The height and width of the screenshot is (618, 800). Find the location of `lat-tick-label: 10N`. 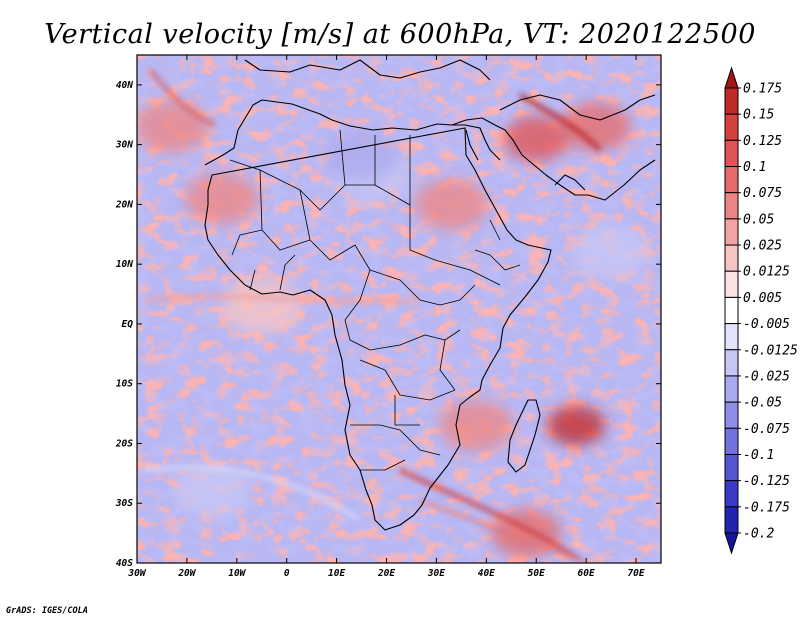

lat-tick-label: 10N is located at coordinates (124, 264).